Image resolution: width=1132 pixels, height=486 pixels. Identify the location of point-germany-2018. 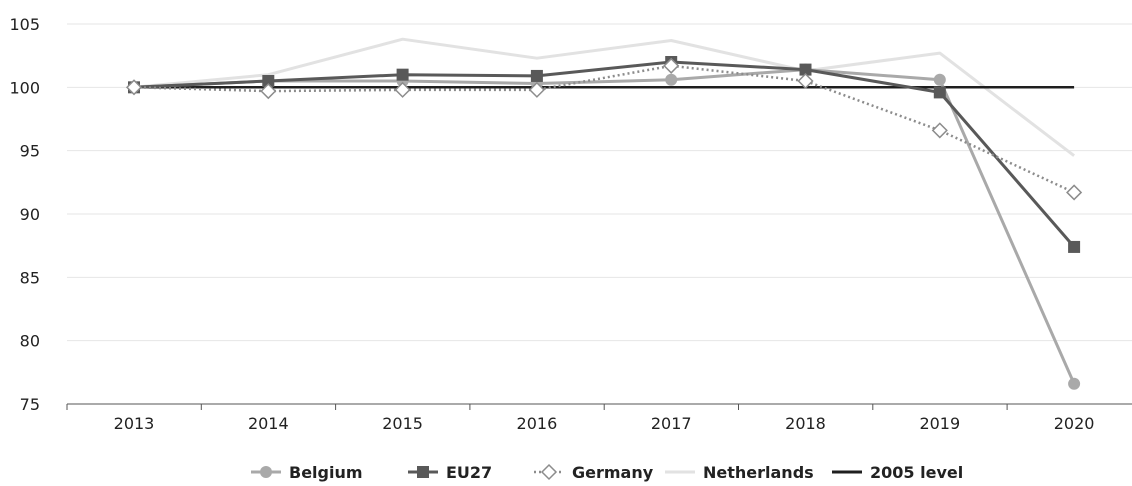
(805, 81).